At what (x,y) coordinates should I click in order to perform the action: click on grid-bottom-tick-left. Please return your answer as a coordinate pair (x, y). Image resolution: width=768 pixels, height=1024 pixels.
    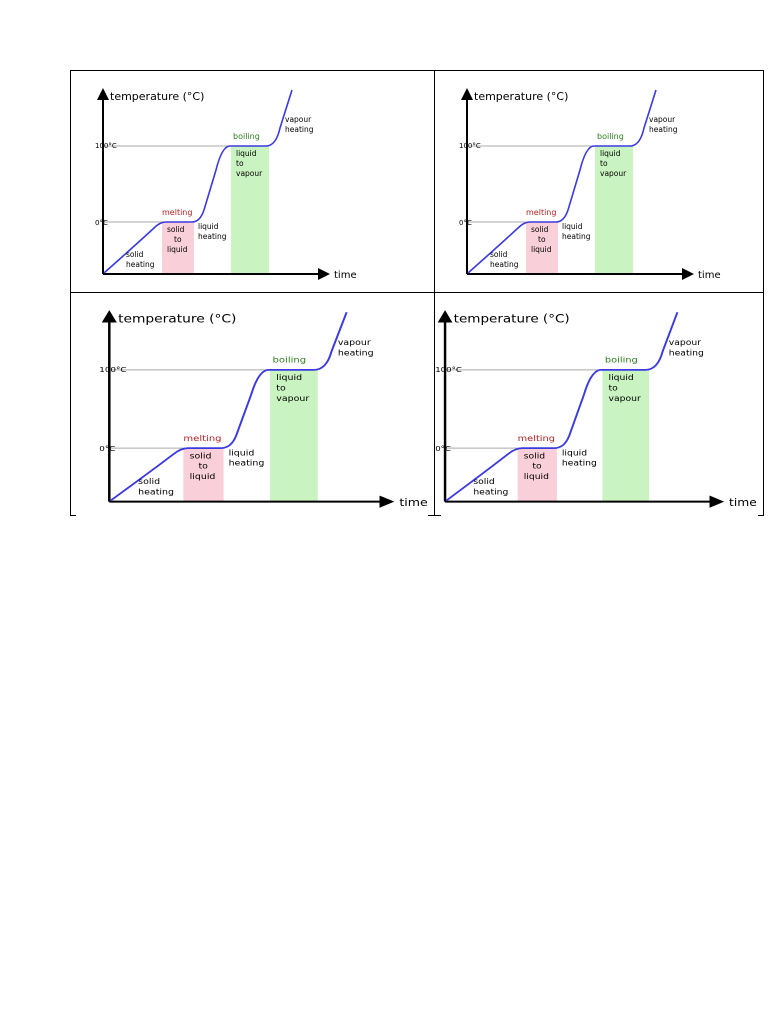
    Looking at the image, I should click on (73, 515).